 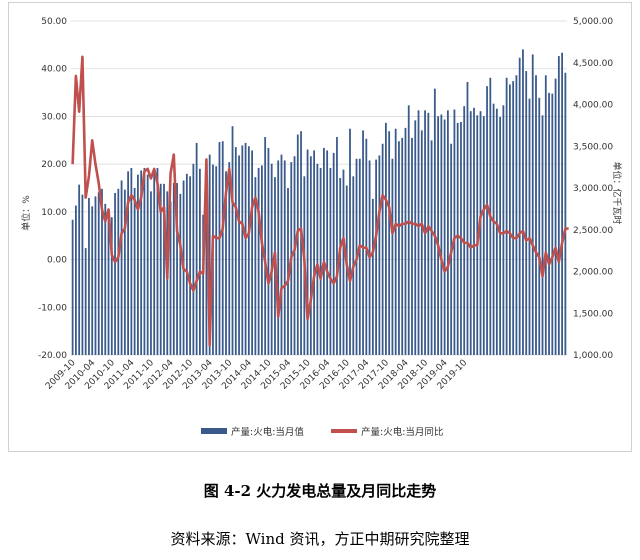 What do you see at coordinates (54, 117) in the screenshot?
I see `left-tick-label: 30.00` at bounding box center [54, 117].